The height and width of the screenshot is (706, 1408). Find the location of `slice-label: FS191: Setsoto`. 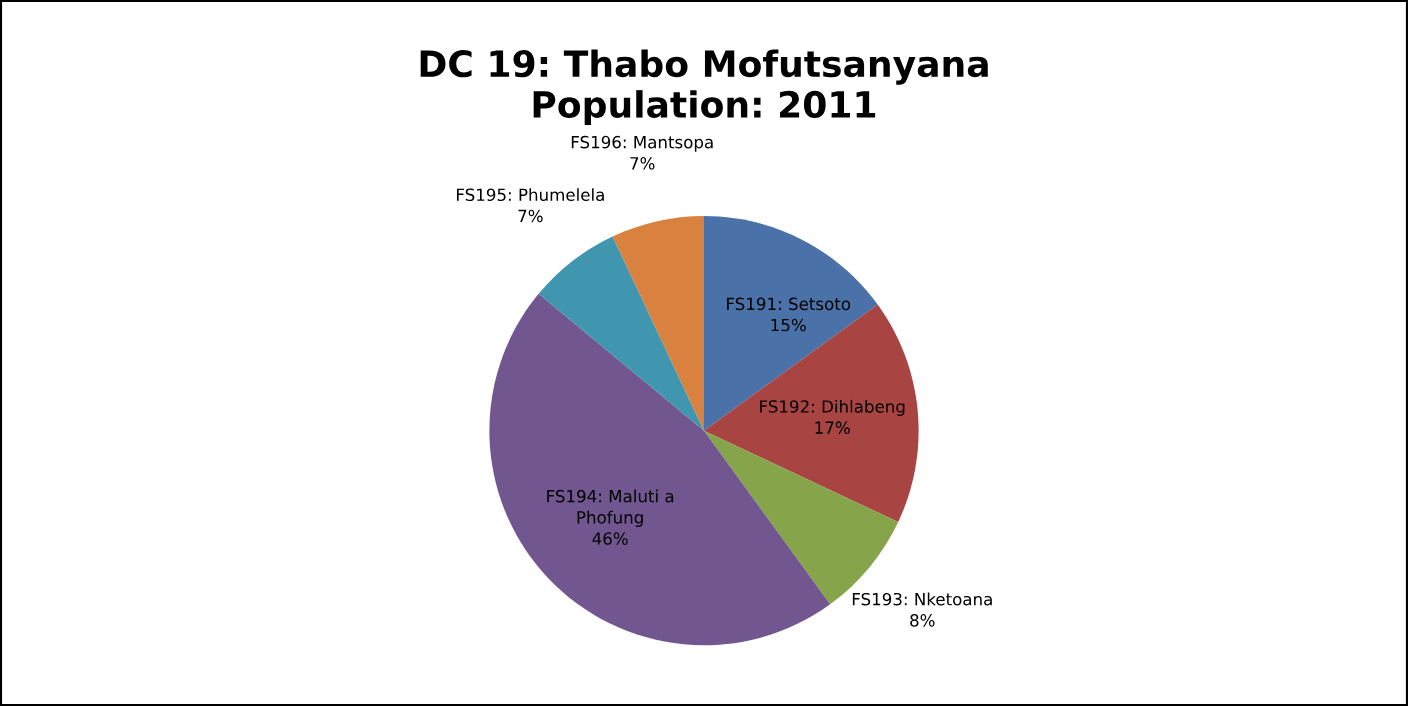

slice-label: FS191: Setsoto is located at coordinates (789, 304).